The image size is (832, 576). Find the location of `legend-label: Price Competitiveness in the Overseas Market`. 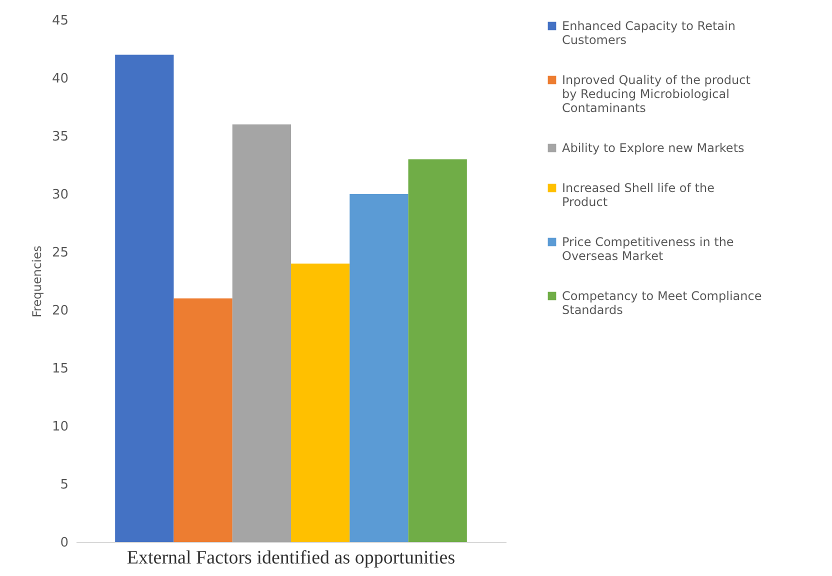

legend-label: Price Competitiveness in the Overseas Market is located at coordinates (648, 249).